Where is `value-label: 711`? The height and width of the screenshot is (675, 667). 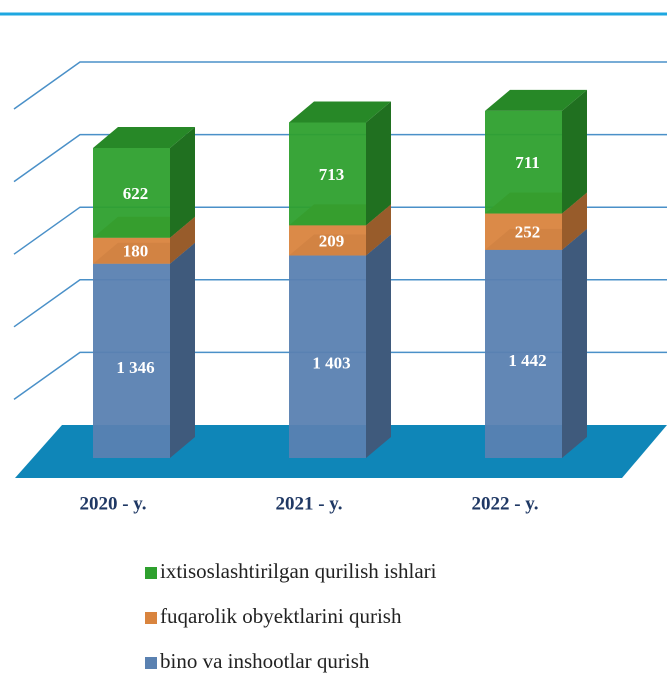
value-label: 711 is located at coordinates (527, 162).